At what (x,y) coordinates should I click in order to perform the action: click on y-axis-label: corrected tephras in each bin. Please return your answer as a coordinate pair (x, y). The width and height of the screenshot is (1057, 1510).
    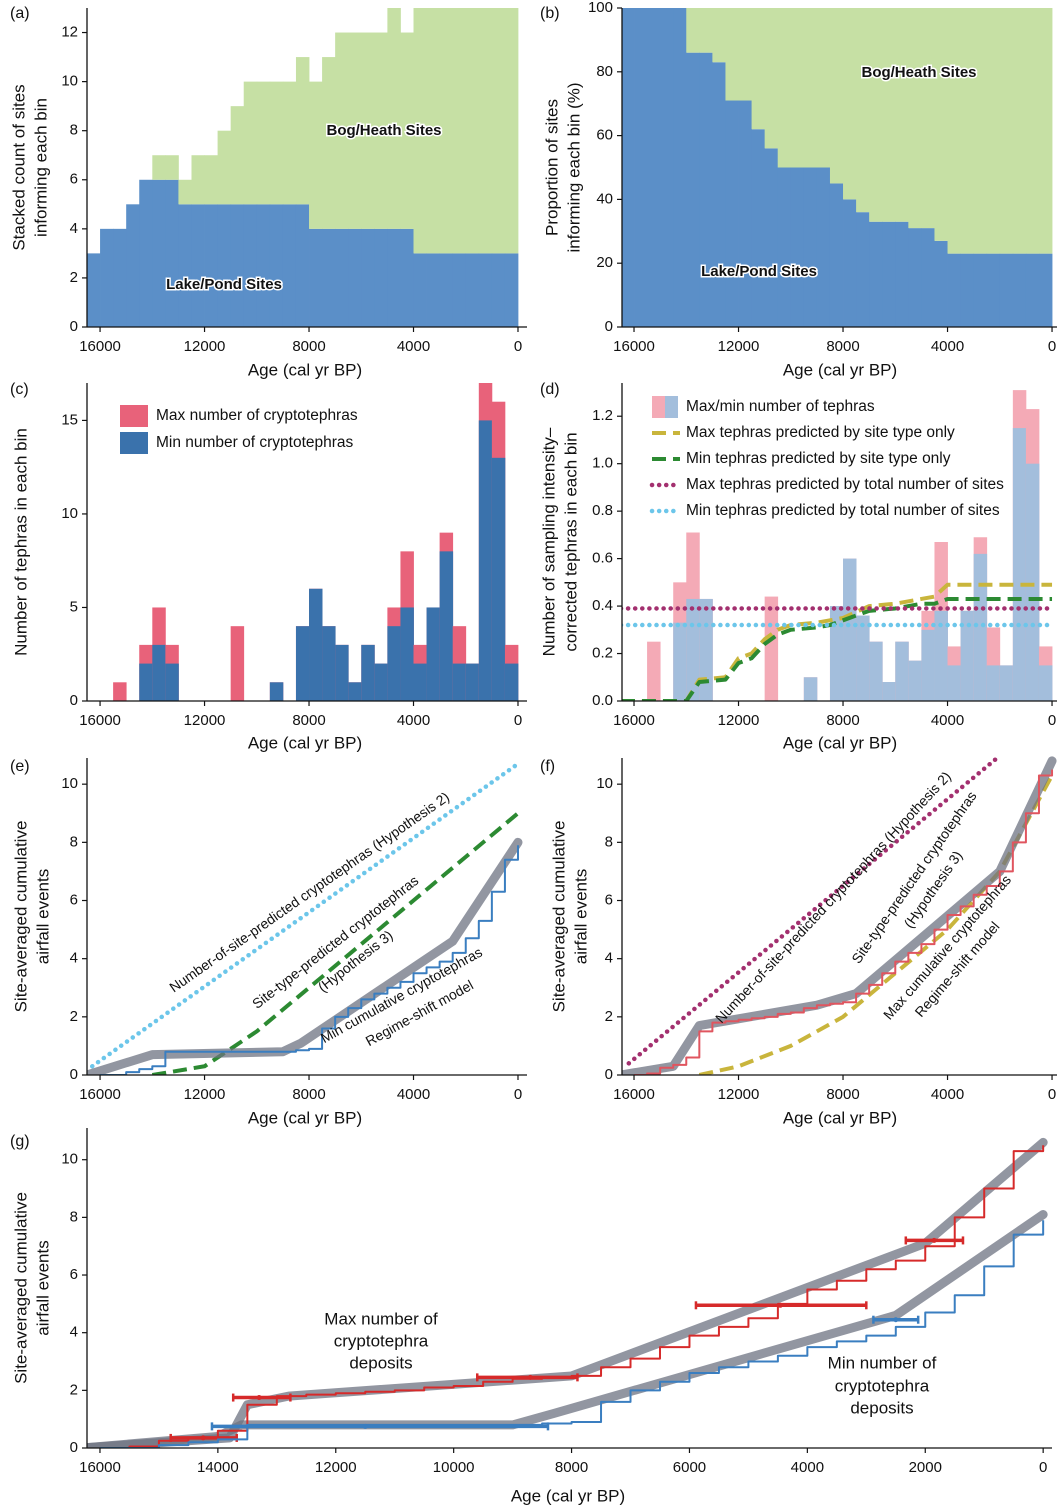
    Looking at the image, I should click on (570, 541).